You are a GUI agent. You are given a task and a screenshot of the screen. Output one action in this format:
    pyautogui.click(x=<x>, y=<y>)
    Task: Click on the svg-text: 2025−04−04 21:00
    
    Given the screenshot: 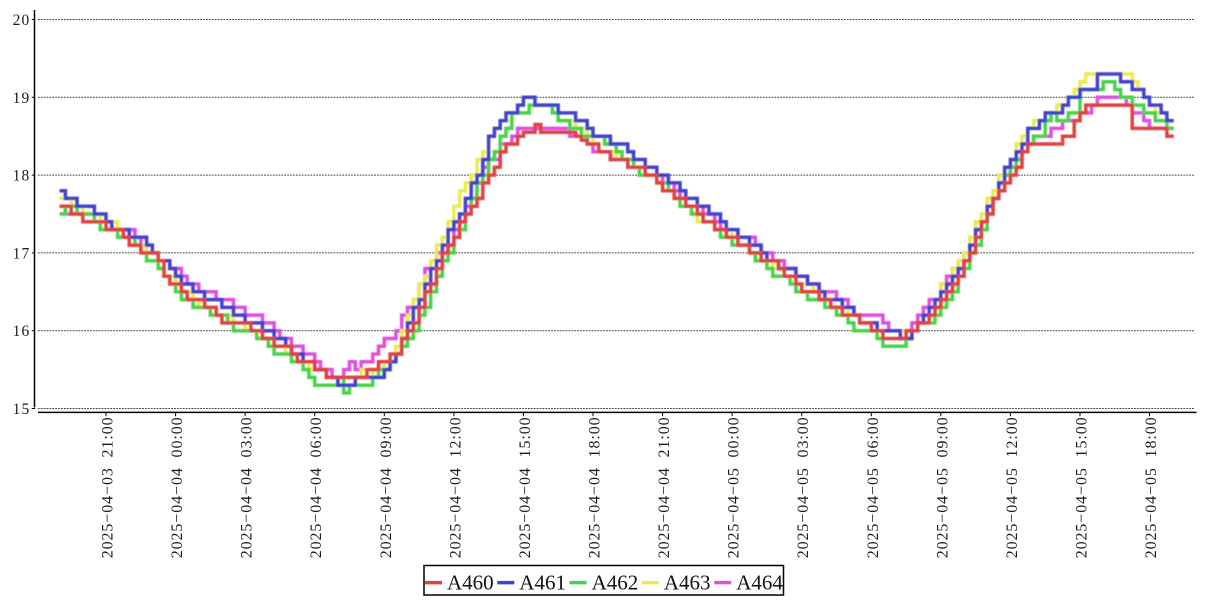 What is the action you would take?
    pyautogui.click(x=664, y=488)
    